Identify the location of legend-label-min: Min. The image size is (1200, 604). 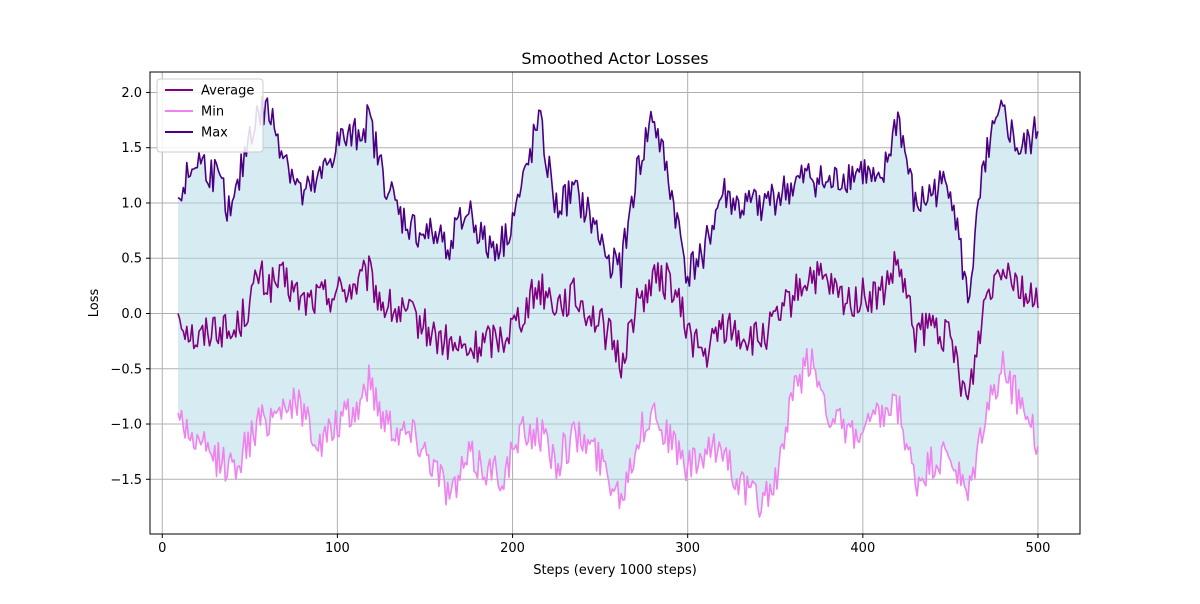
(212, 112).